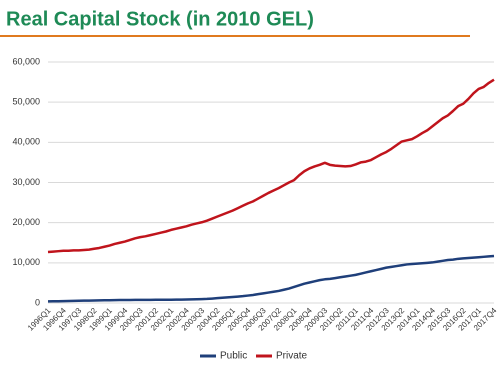 This screenshot has height=365, width=500. What do you see at coordinates (37, 302) in the screenshot?
I see `y-tick-label: 0` at bounding box center [37, 302].